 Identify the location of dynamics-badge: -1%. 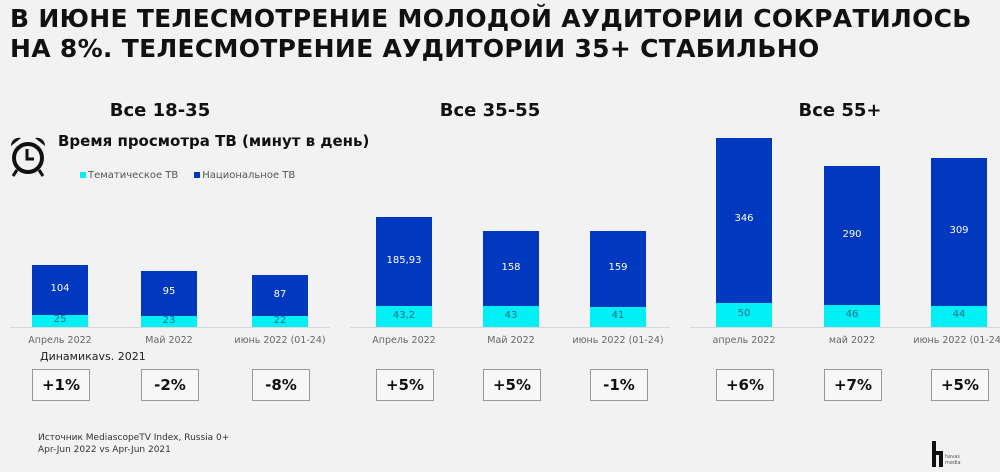
(619, 385).